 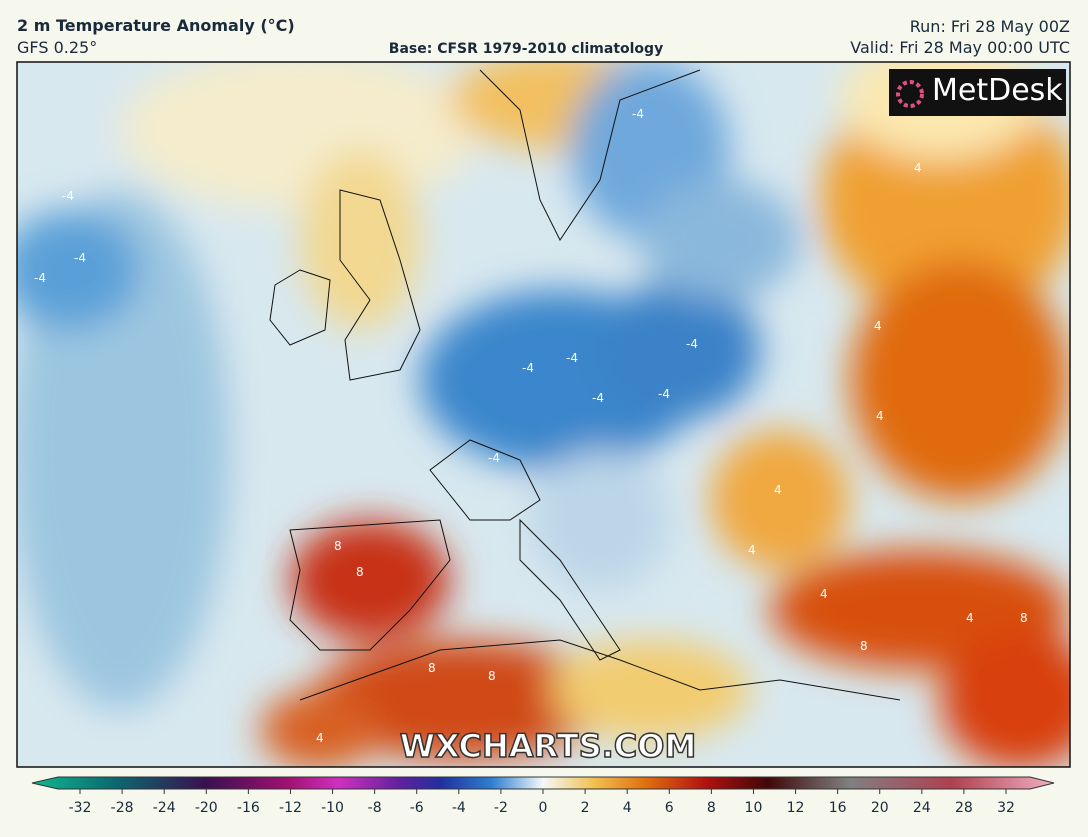 I want to click on colorbar-tick-label: -32, so click(x=80, y=808).